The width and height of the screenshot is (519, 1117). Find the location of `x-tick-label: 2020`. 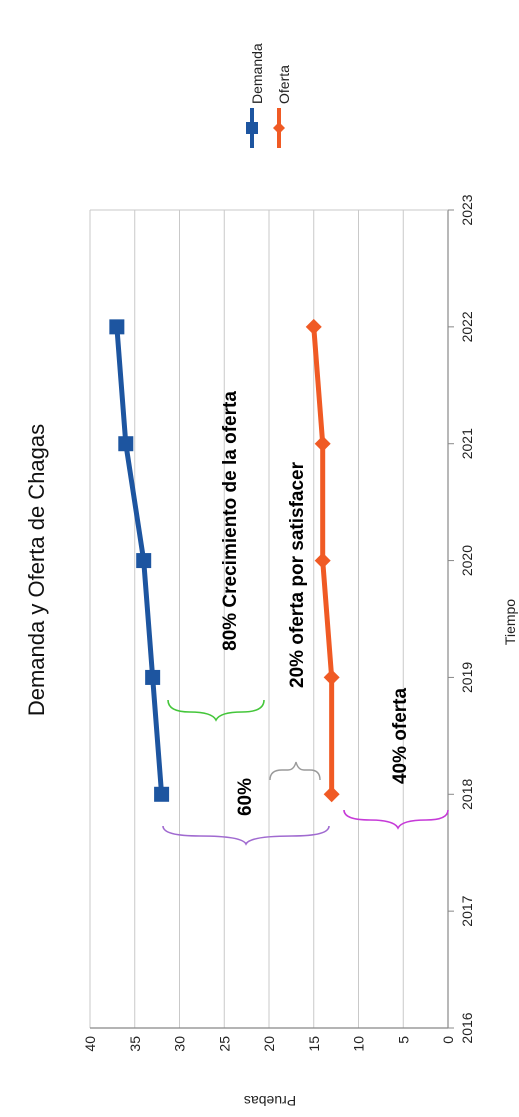

x-tick-label: 2020 is located at coordinates (467, 560).